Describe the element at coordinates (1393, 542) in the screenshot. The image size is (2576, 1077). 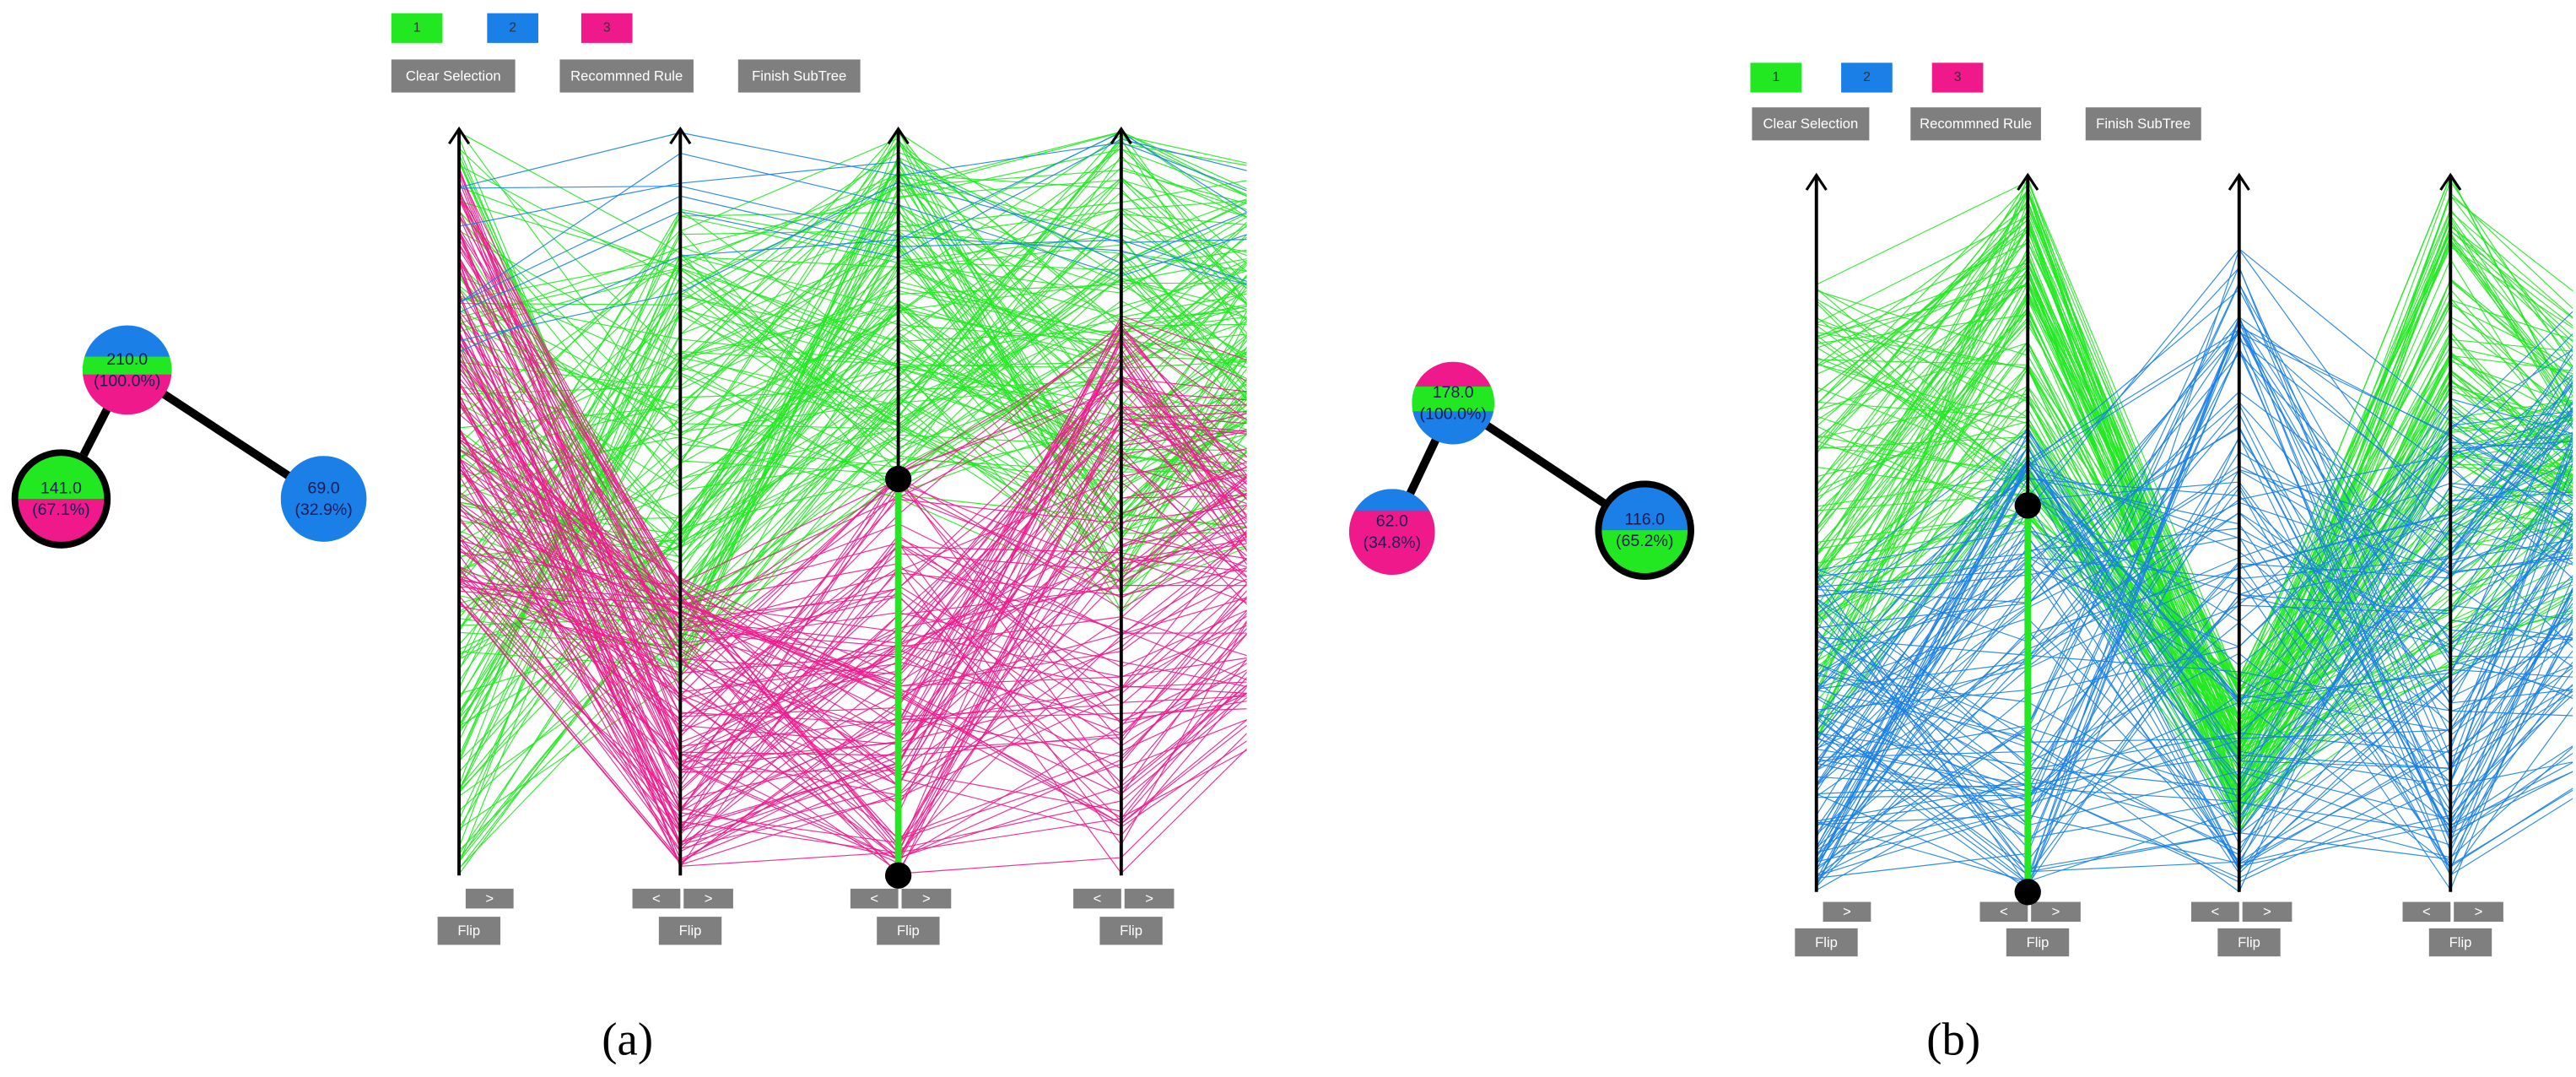
I see `node-percent: (34.8%)` at that location.